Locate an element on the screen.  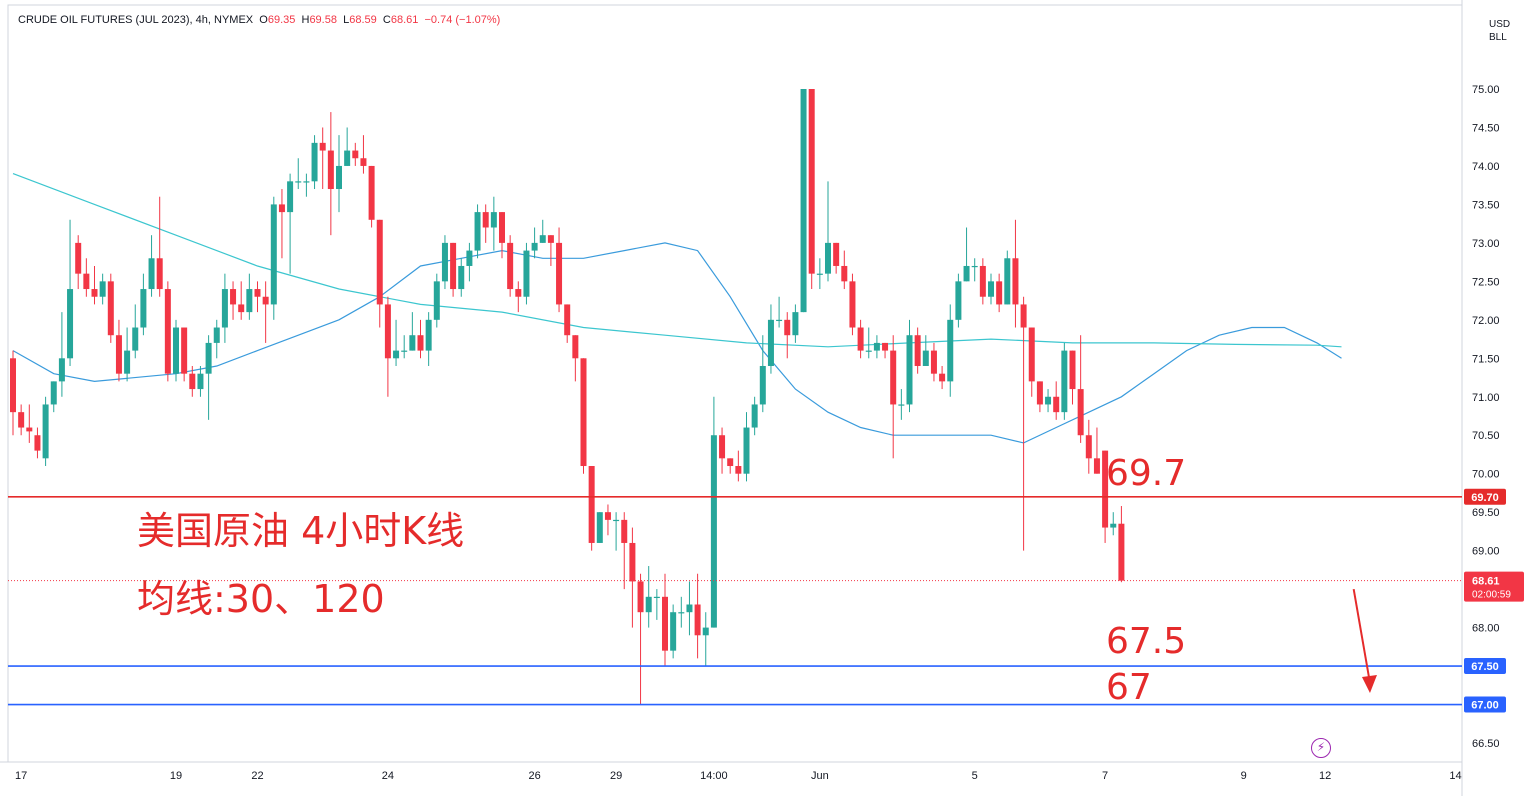
time-tick-label: 26 is located at coordinates (534, 776).